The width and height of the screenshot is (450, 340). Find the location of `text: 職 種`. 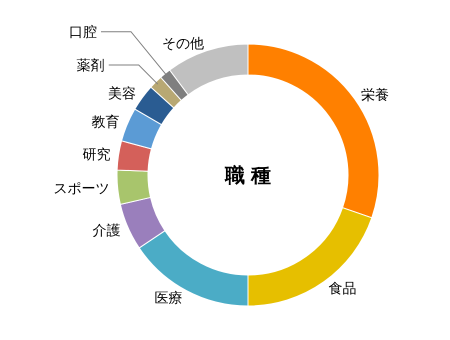

text: 職 種 is located at coordinates (247, 175).